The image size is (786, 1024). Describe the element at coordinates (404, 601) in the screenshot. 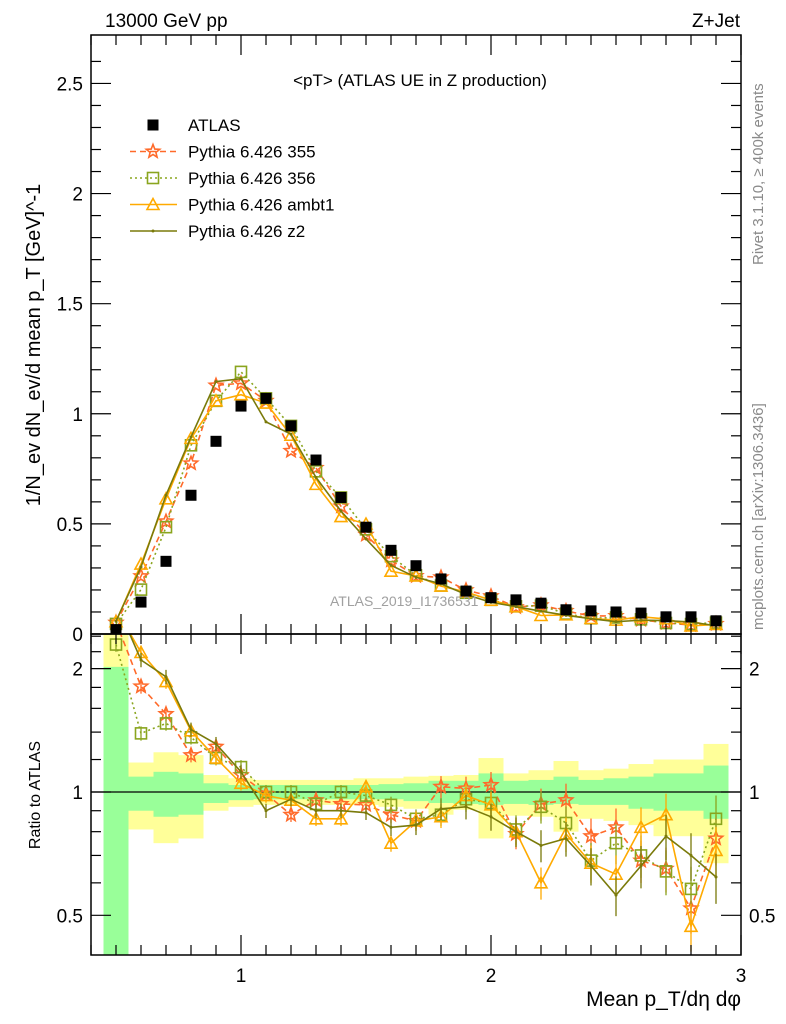

I see `watermark: ATLAS_2019_I1736531` at that location.